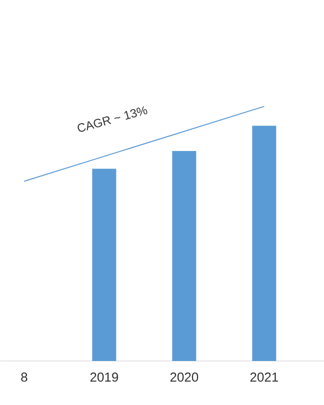  I want to click on x-tick-label: 2021, so click(264, 377).